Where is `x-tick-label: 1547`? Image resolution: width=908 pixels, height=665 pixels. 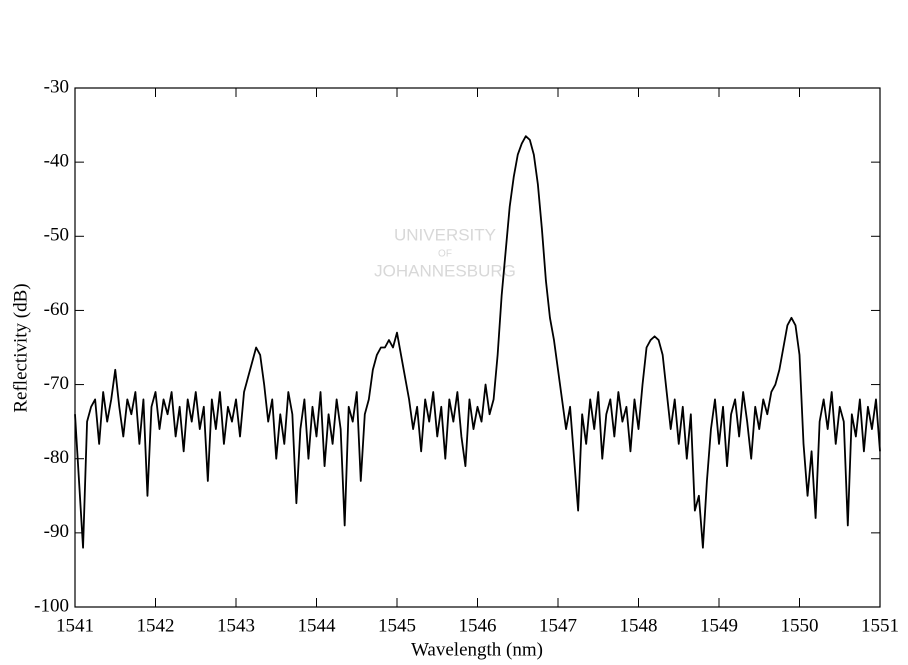 x-tick-label: 1547 is located at coordinates (558, 625).